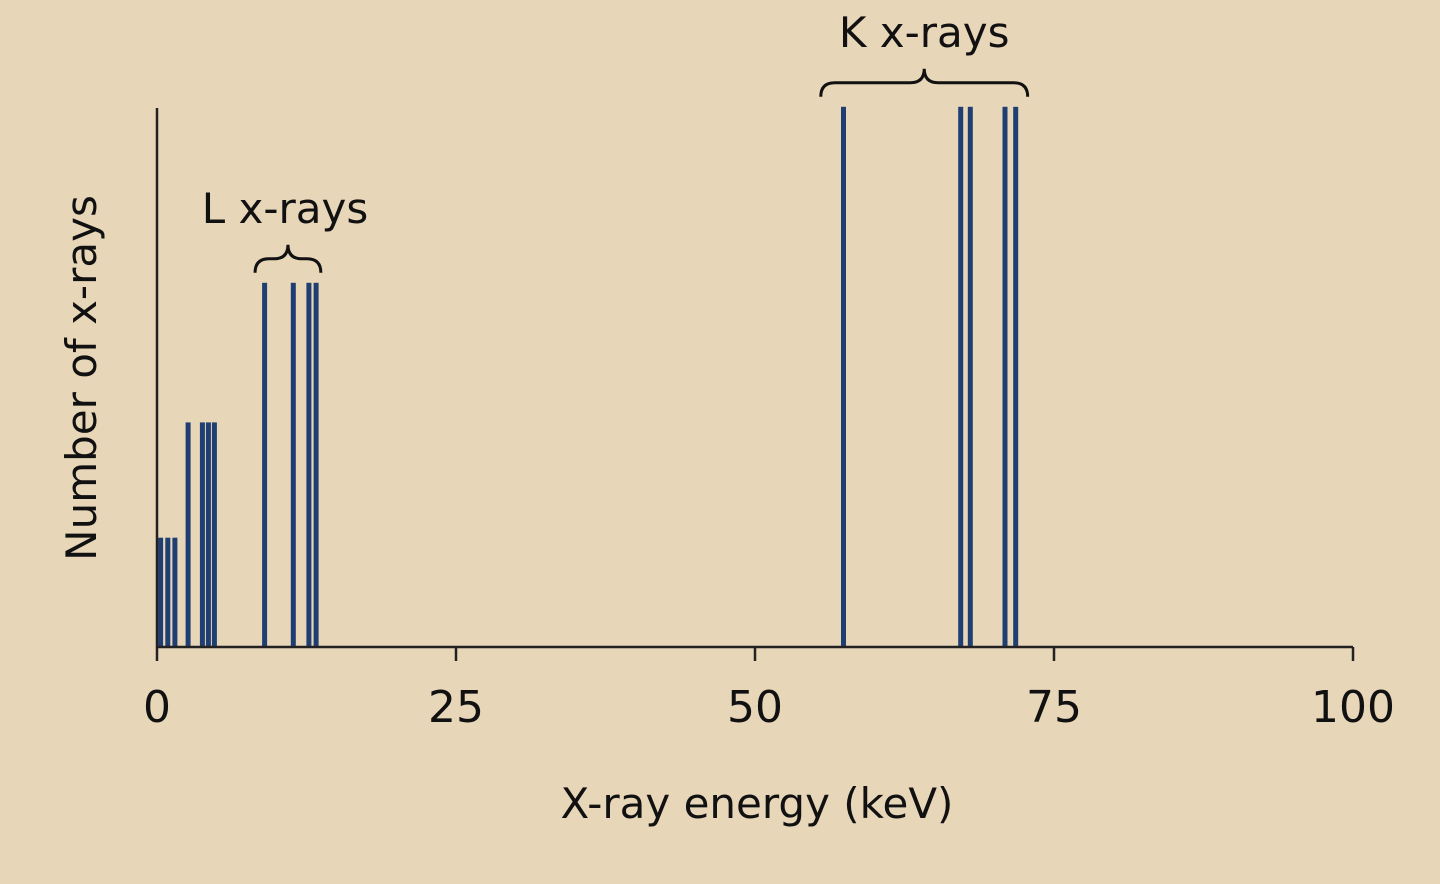 The image size is (1440, 884). I want to click on x-tick-label: 75, so click(1054, 707).